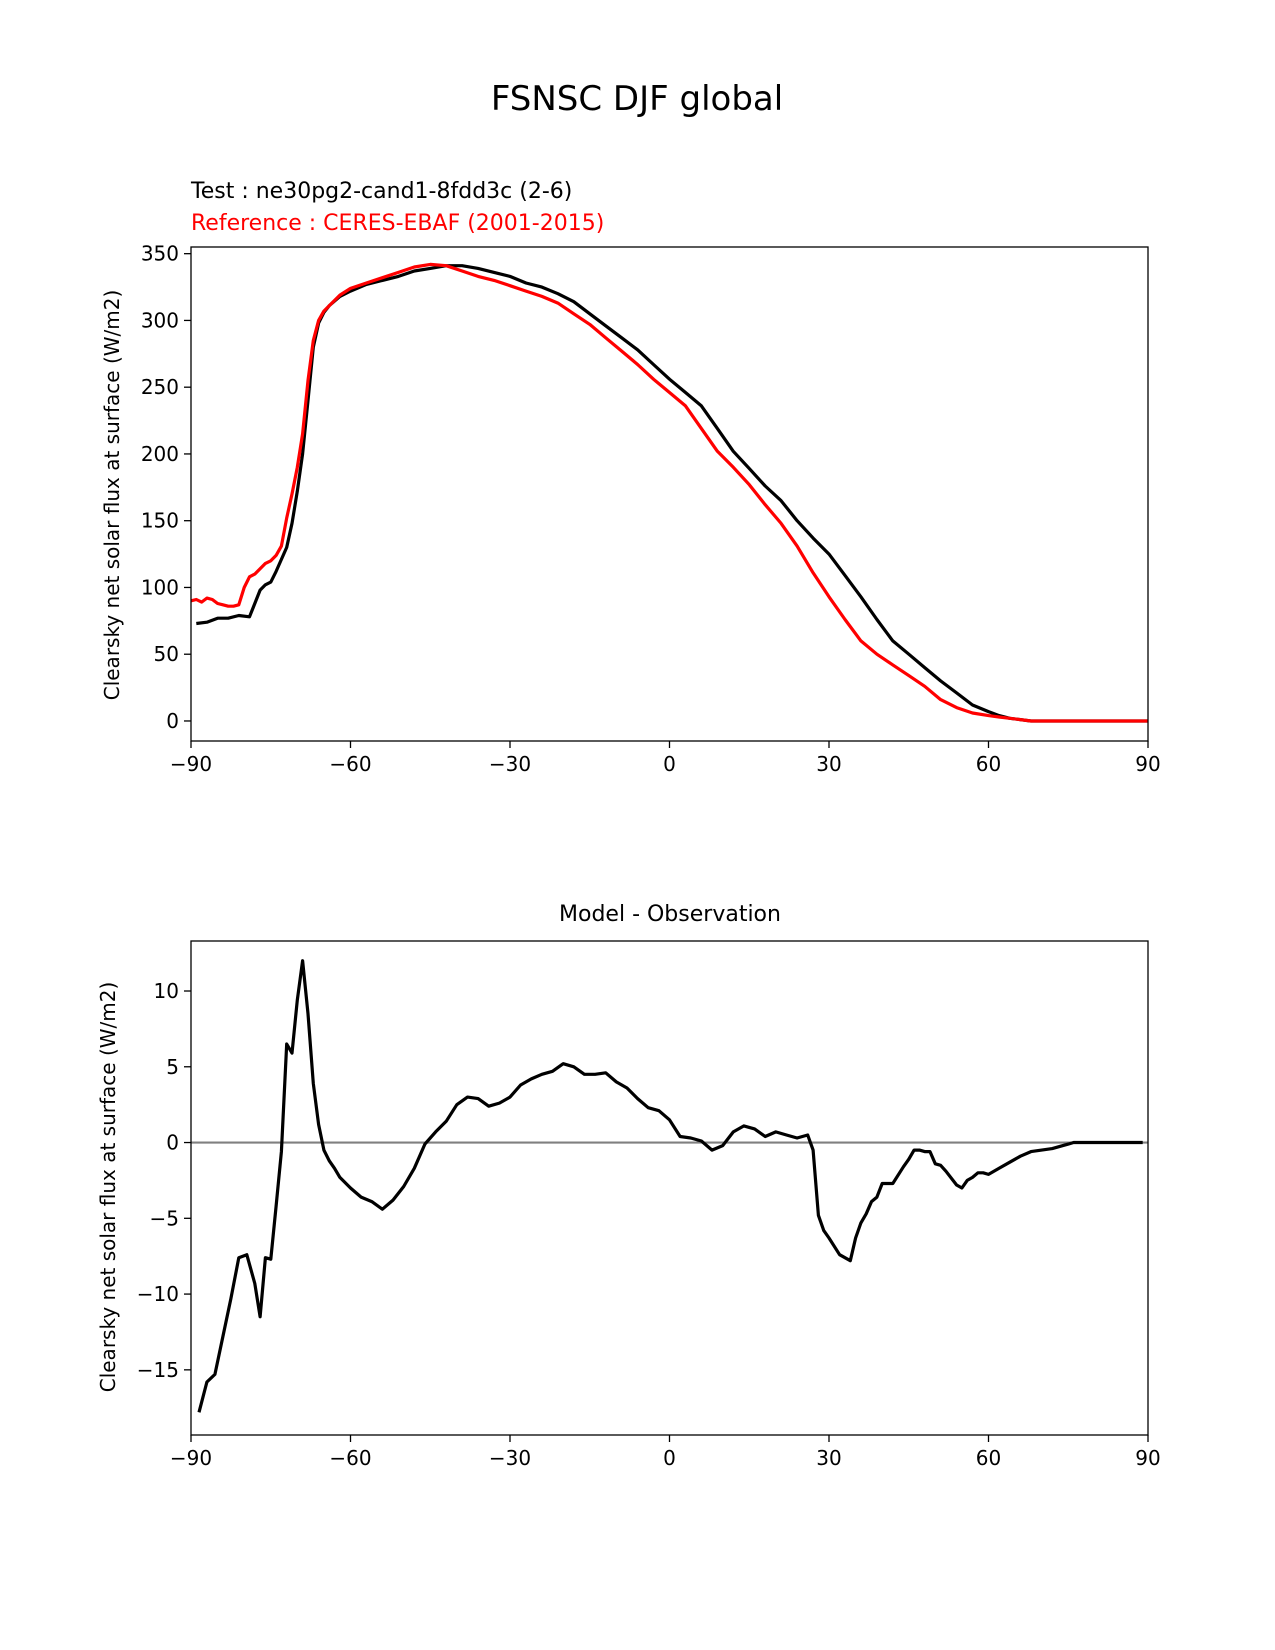  Describe the element at coordinates (510, 764) in the screenshot. I see `top-xtick-label: −30` at that location.